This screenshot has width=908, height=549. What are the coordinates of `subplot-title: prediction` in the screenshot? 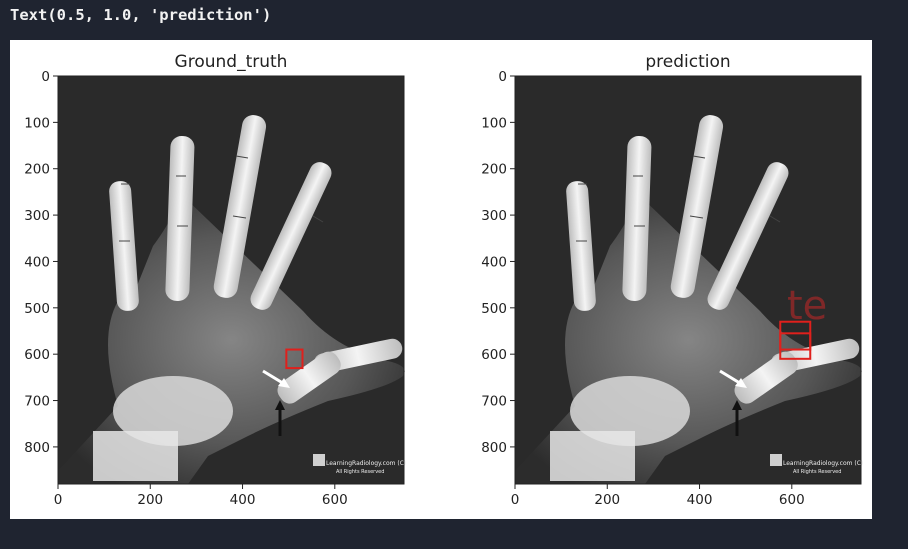 It's located at (687, 62).